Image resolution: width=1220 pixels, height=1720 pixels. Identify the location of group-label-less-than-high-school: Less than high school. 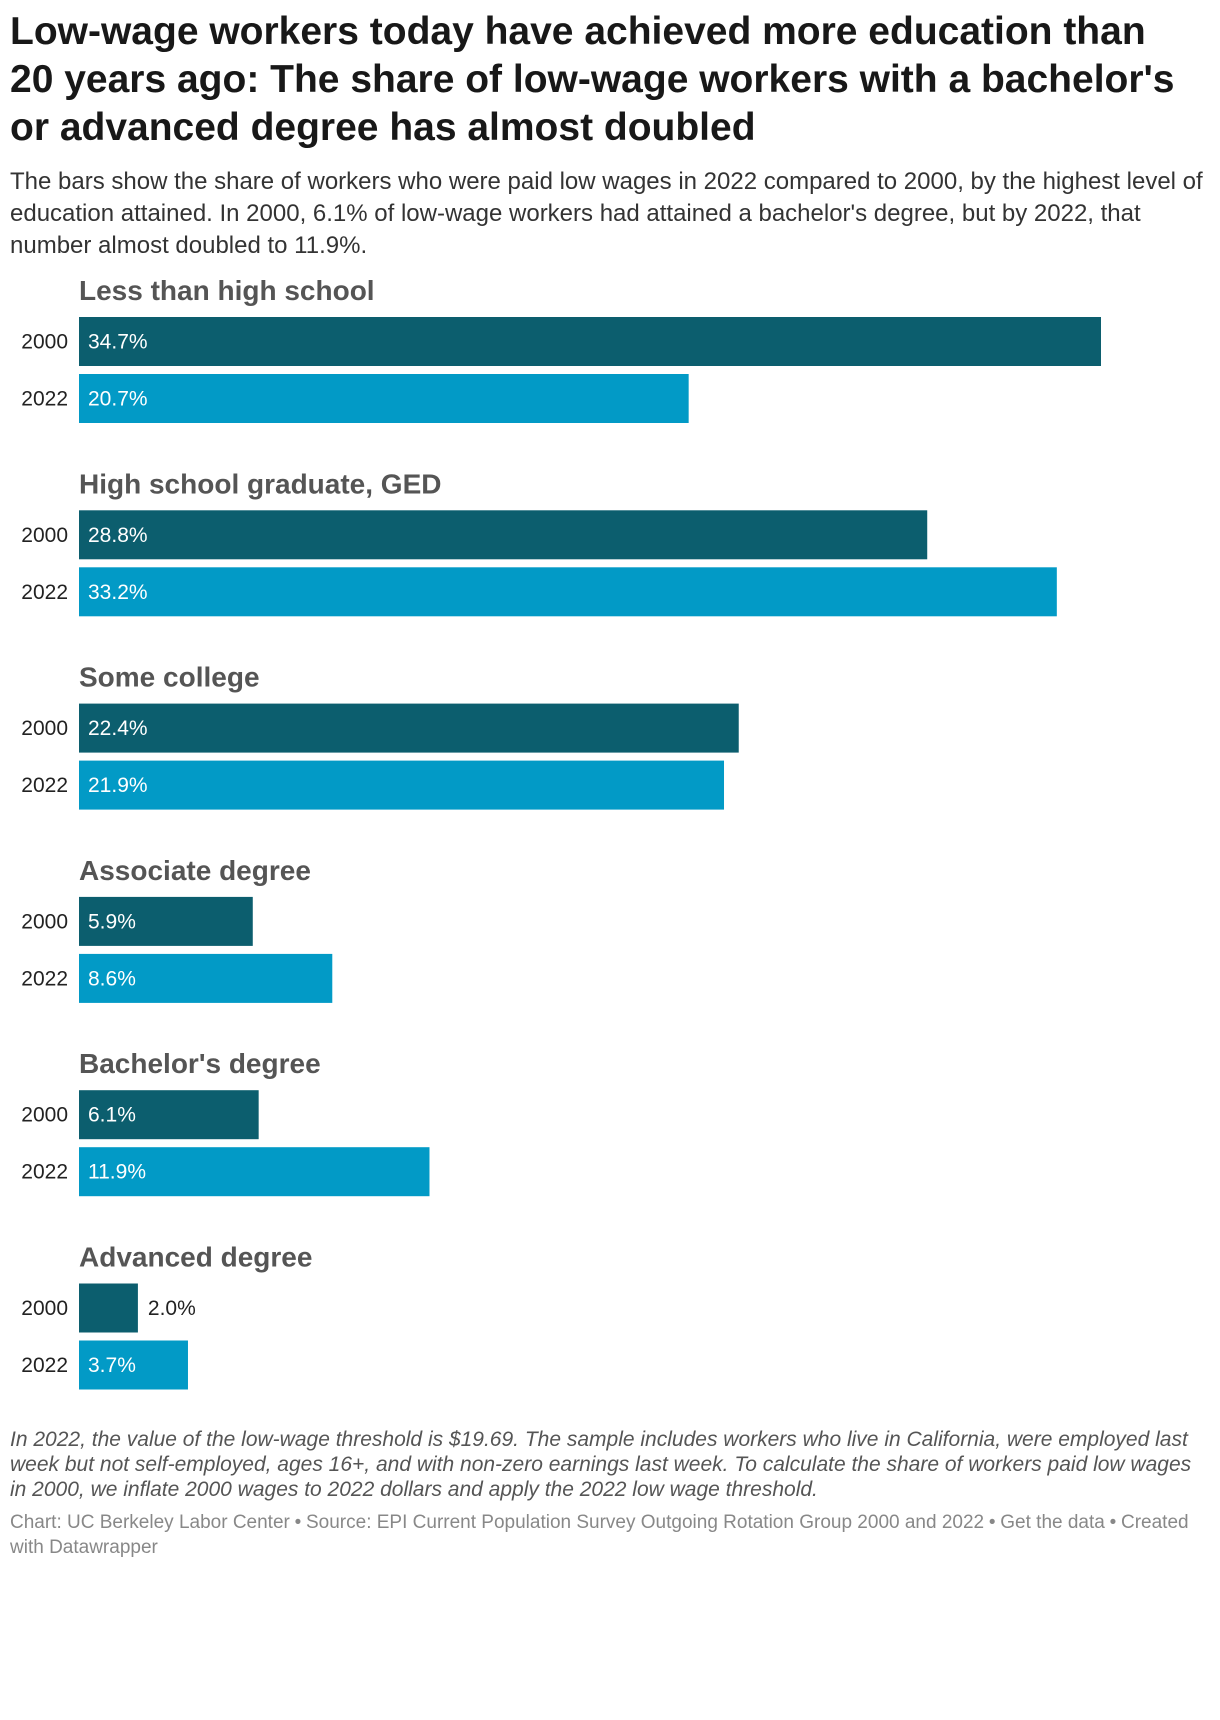
(227, 290).